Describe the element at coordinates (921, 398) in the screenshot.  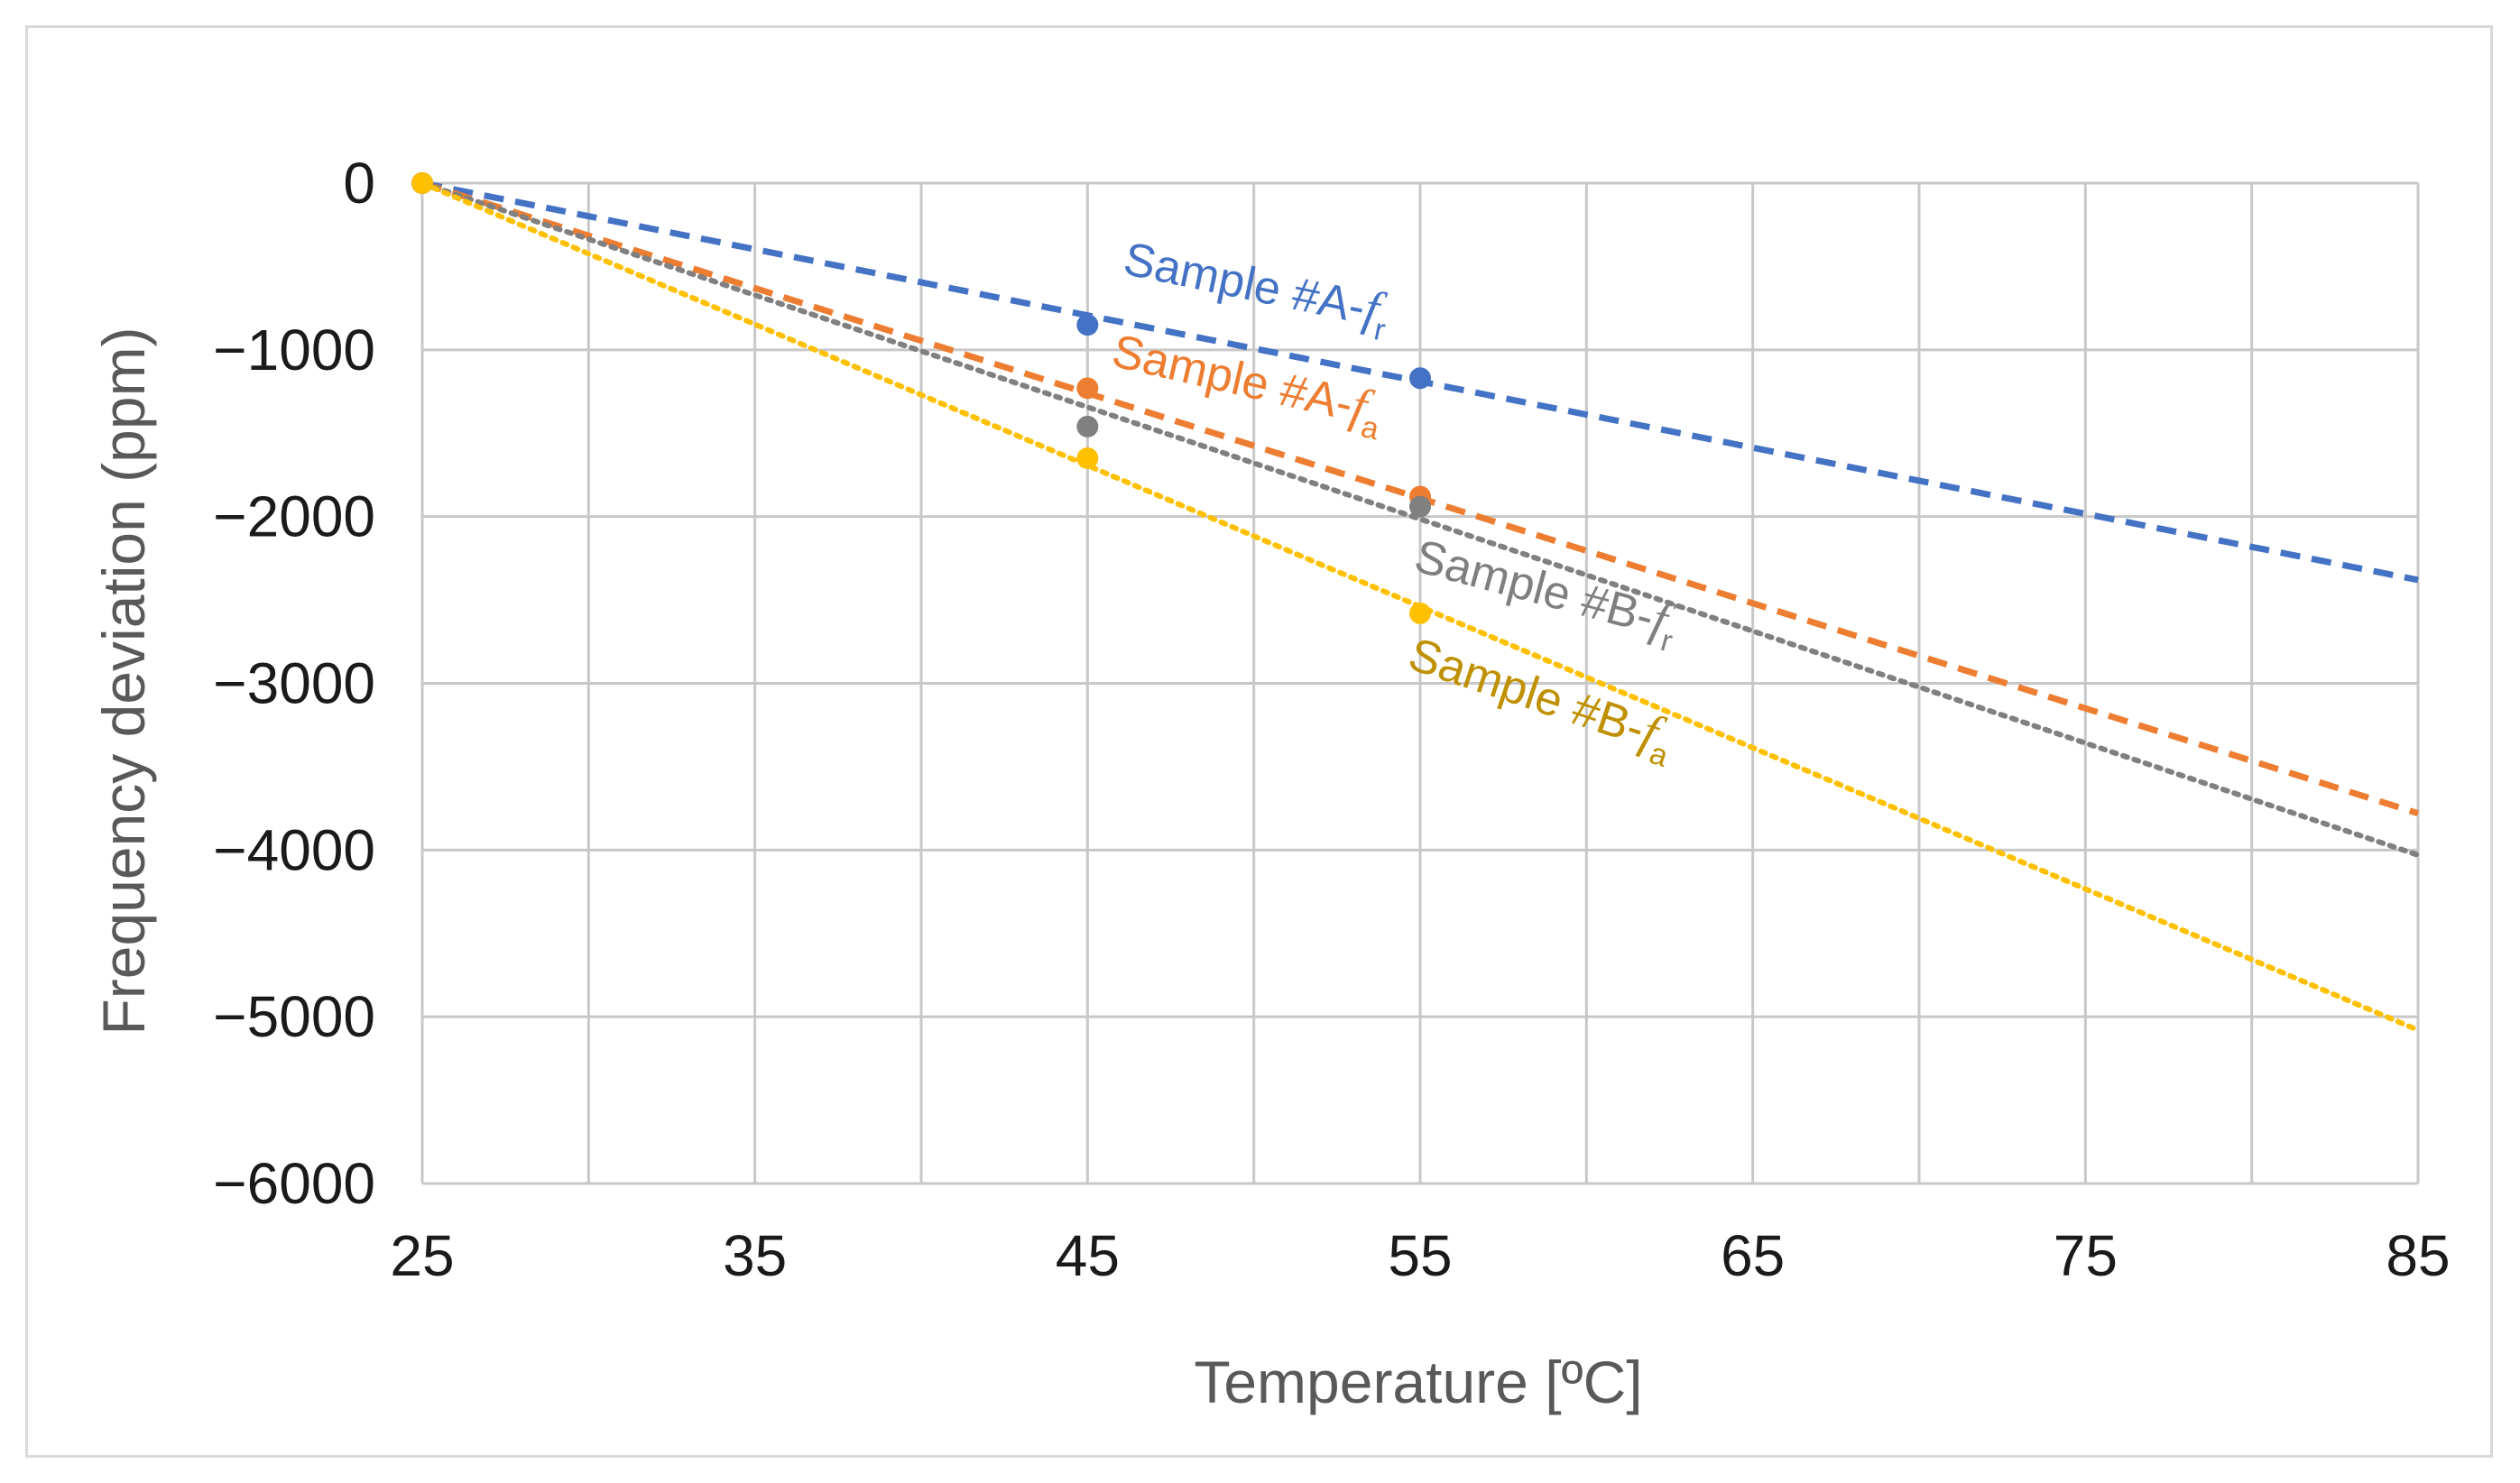
I see `markers` at that location.